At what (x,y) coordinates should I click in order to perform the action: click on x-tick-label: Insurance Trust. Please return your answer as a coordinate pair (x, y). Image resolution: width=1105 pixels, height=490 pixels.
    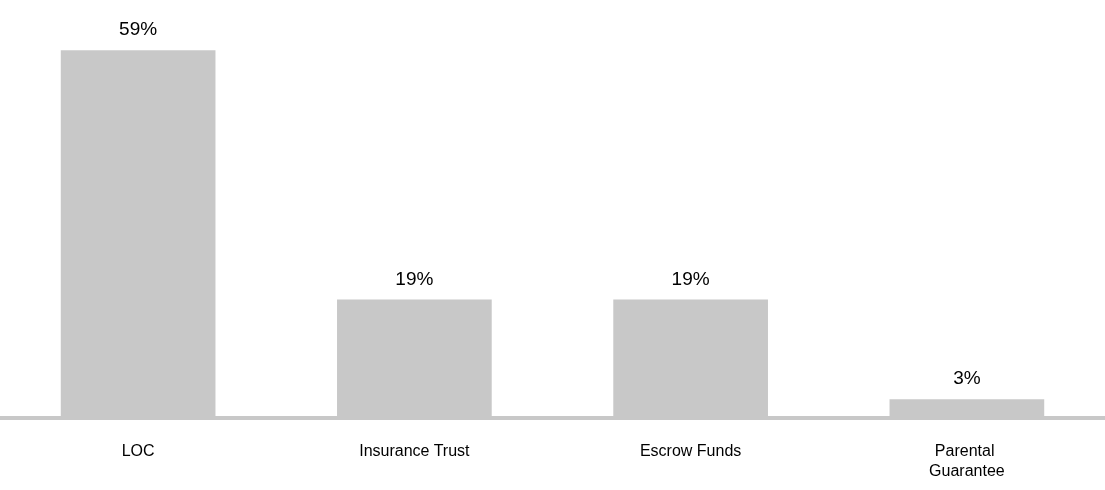
    Looking at the image, I should click on (415, 450).